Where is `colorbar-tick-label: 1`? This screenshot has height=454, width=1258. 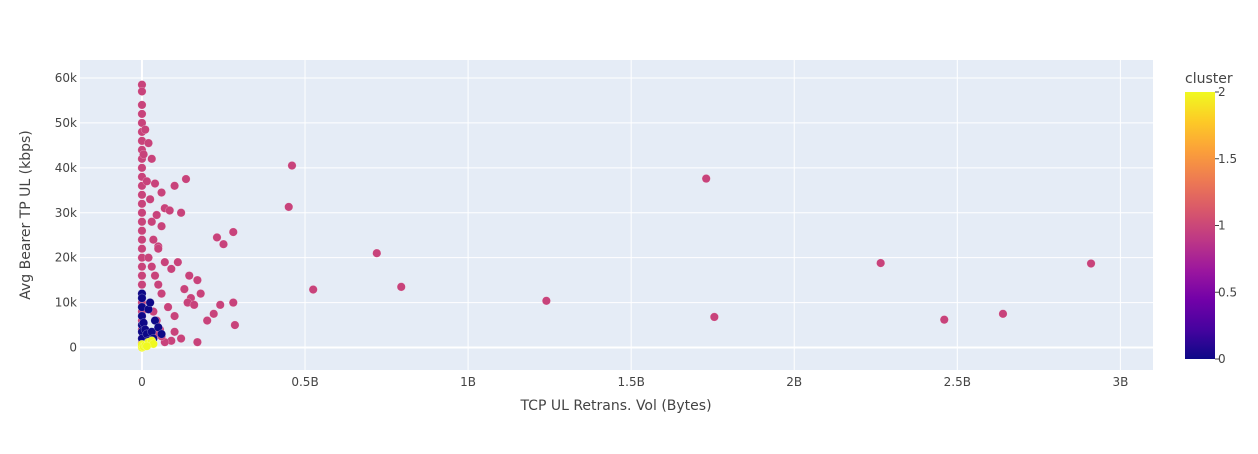
colorbar-tick-label: 1 is located at coordinates (1222, 226).